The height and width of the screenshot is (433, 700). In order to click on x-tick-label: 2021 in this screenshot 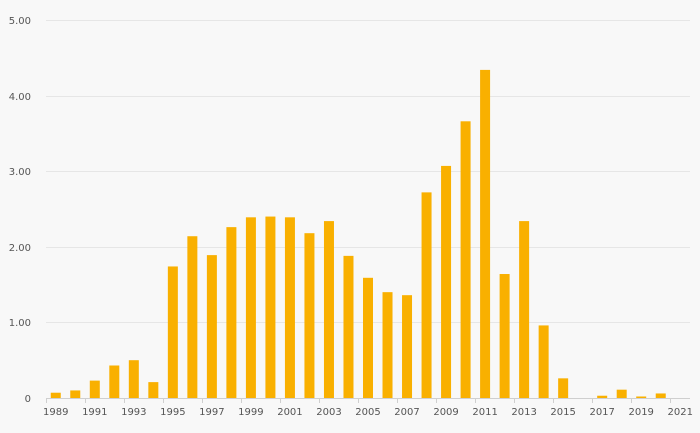, I will do `click(680, 412)`.